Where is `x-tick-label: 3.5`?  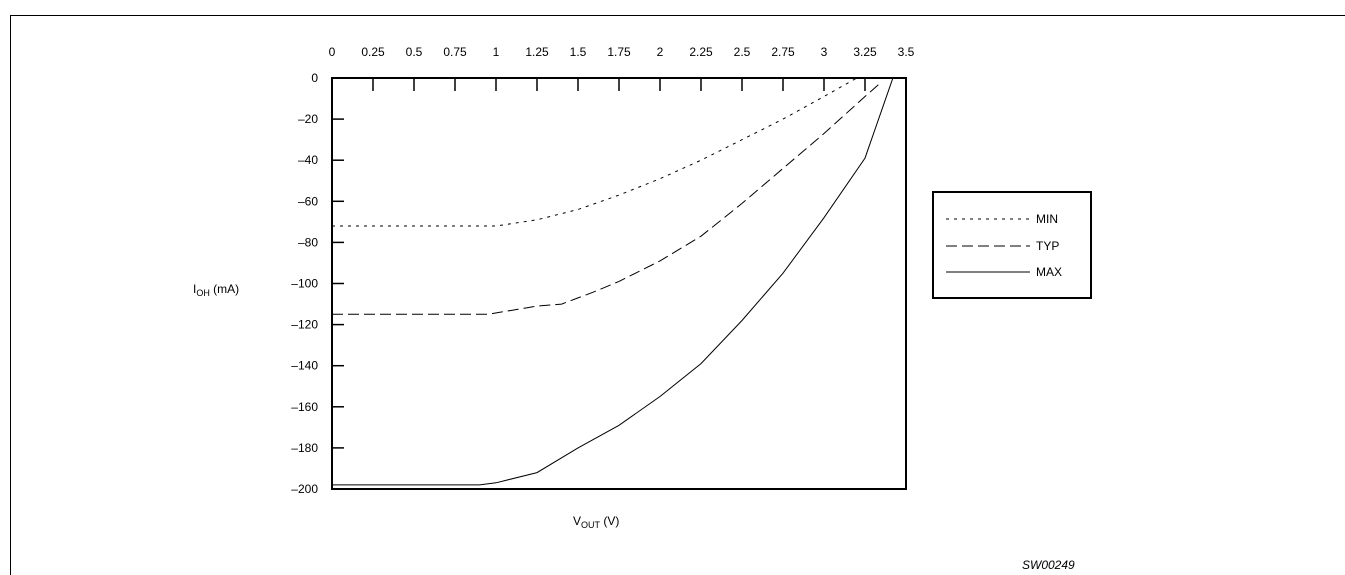 x-tick-label: 3.5 is located at coordinates (906, 52).